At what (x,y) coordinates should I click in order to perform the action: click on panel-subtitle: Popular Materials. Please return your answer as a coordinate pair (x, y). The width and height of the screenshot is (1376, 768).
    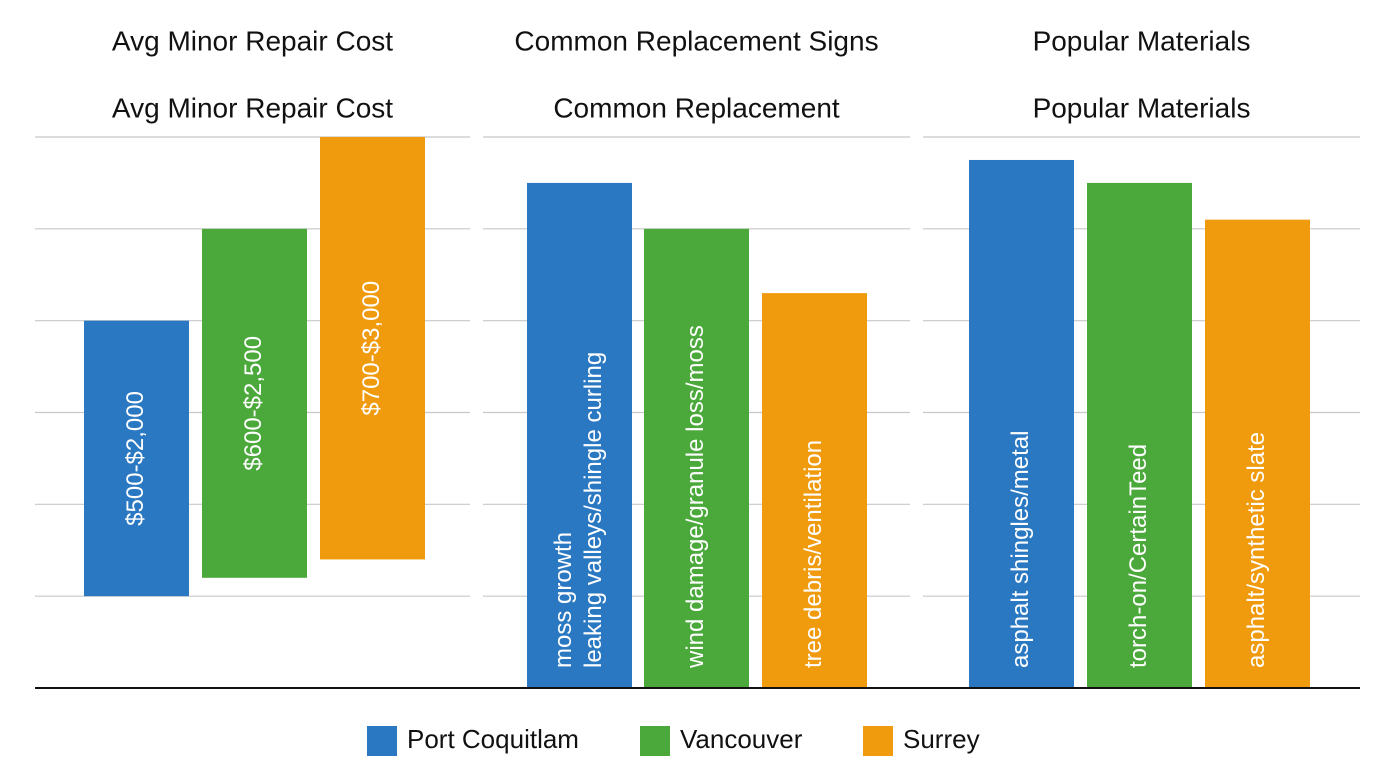
    Looking at the image, I should click on (1142, 107).